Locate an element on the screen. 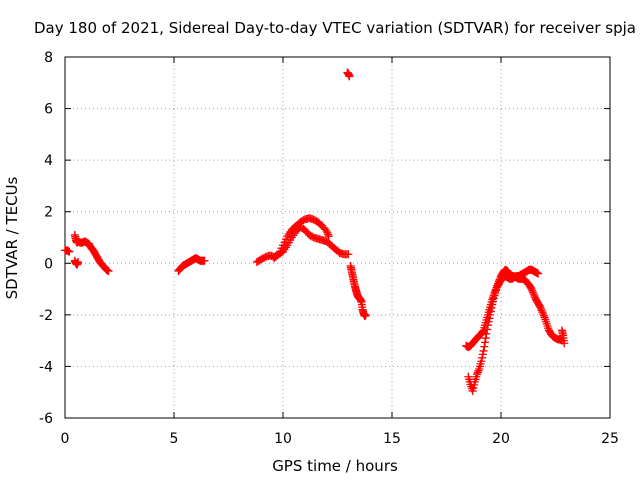 This screenshot has height=480, width=640. x-tick-label: 25 is located at coordinates (610, 439).